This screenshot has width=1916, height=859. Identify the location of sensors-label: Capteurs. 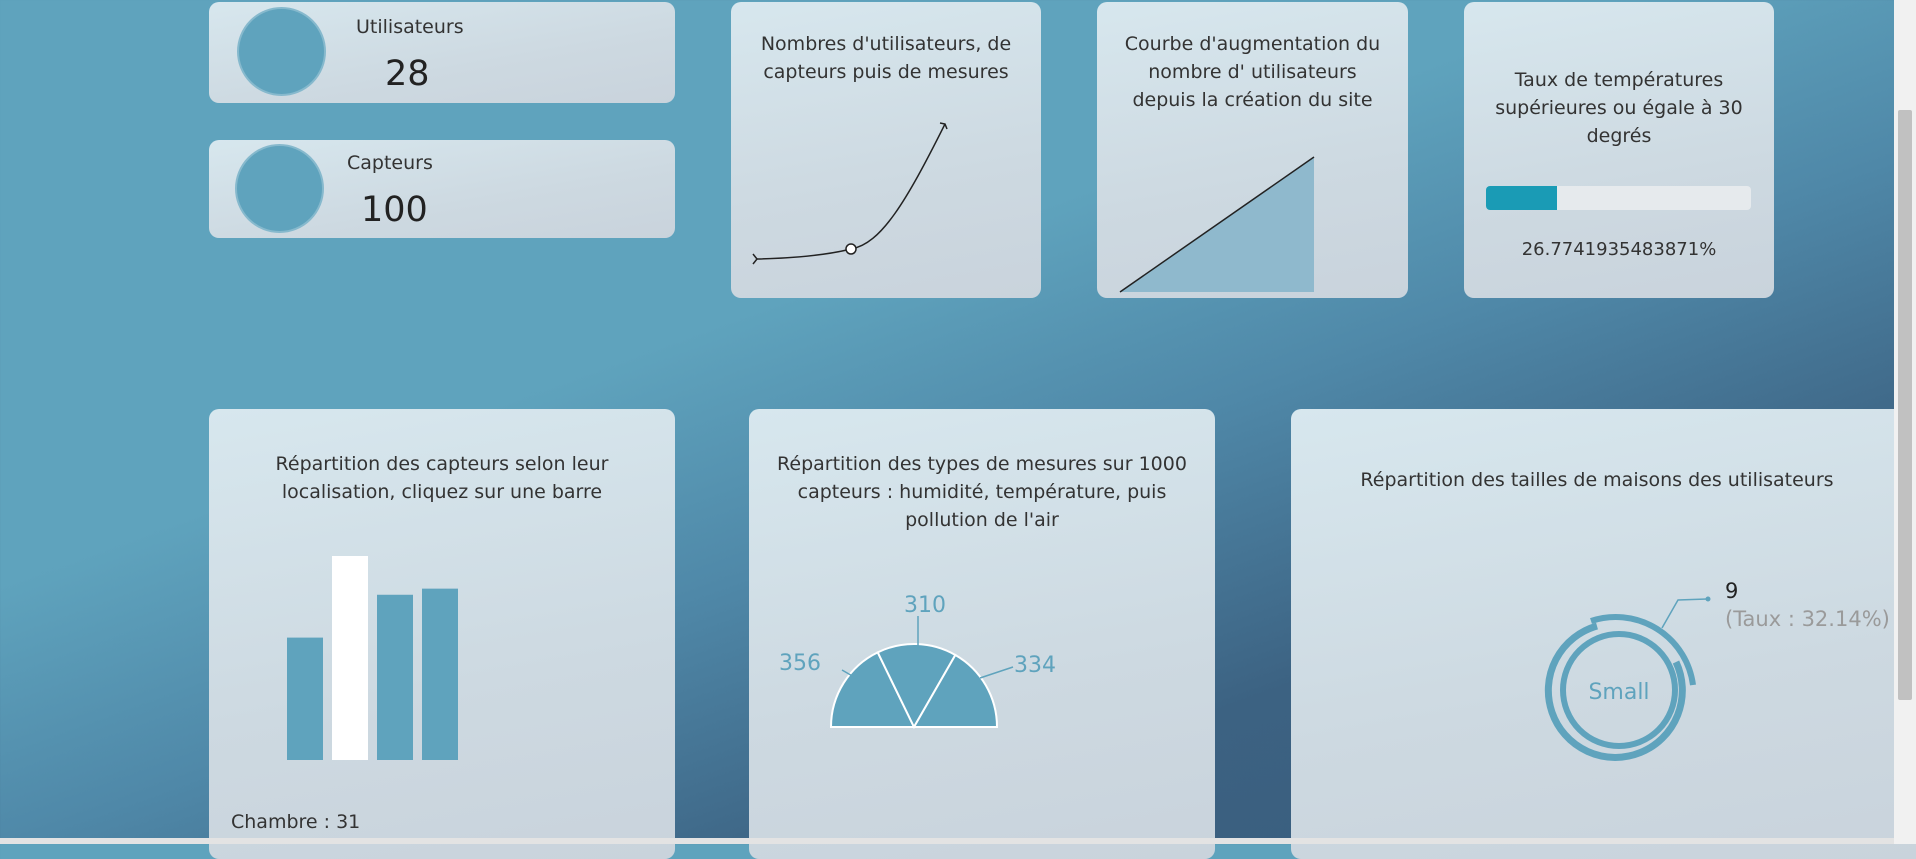
(390, 163).